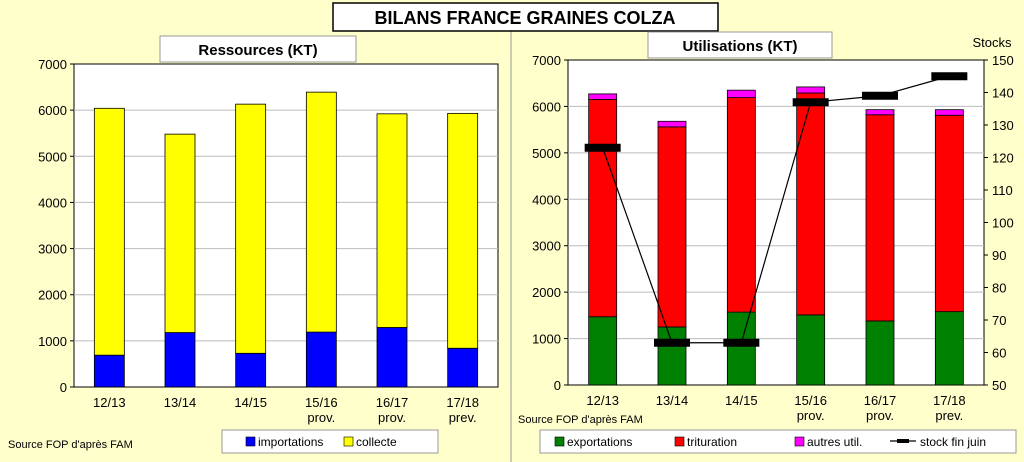 This screenshot has height=462, width=1024. Describe the element at coordinates (330, 441) in the screenshot. I see `ressources-legend` at that location.